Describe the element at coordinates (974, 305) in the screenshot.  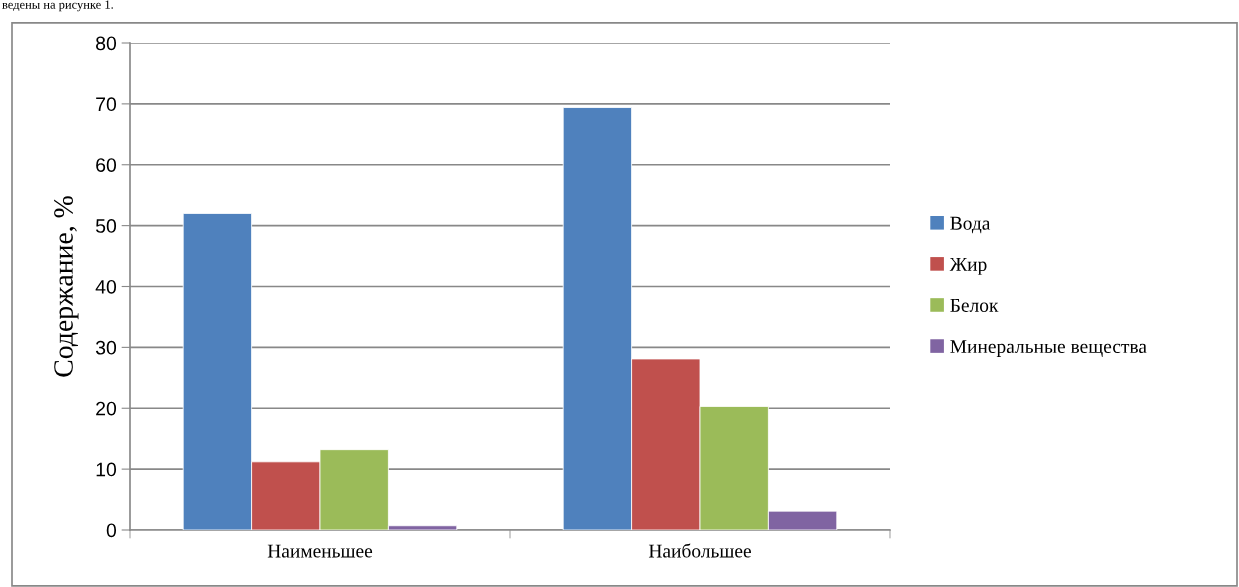
I see `legend-label: Белок` at that location.